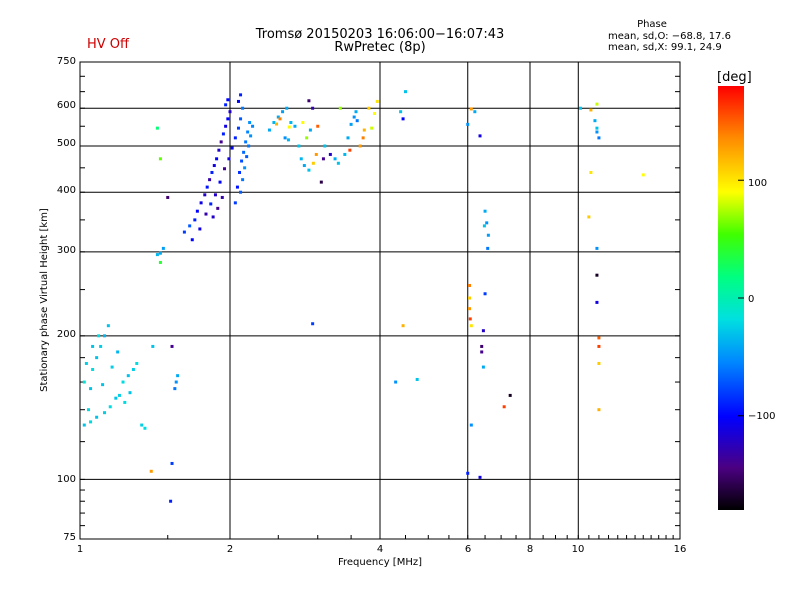 The width and height of the screenshot is (800, 600). What do you see at coordinates (758, 183) in the screenshot?
I see `colorbar-tick-label: 100` at bounding box center [758, 183].